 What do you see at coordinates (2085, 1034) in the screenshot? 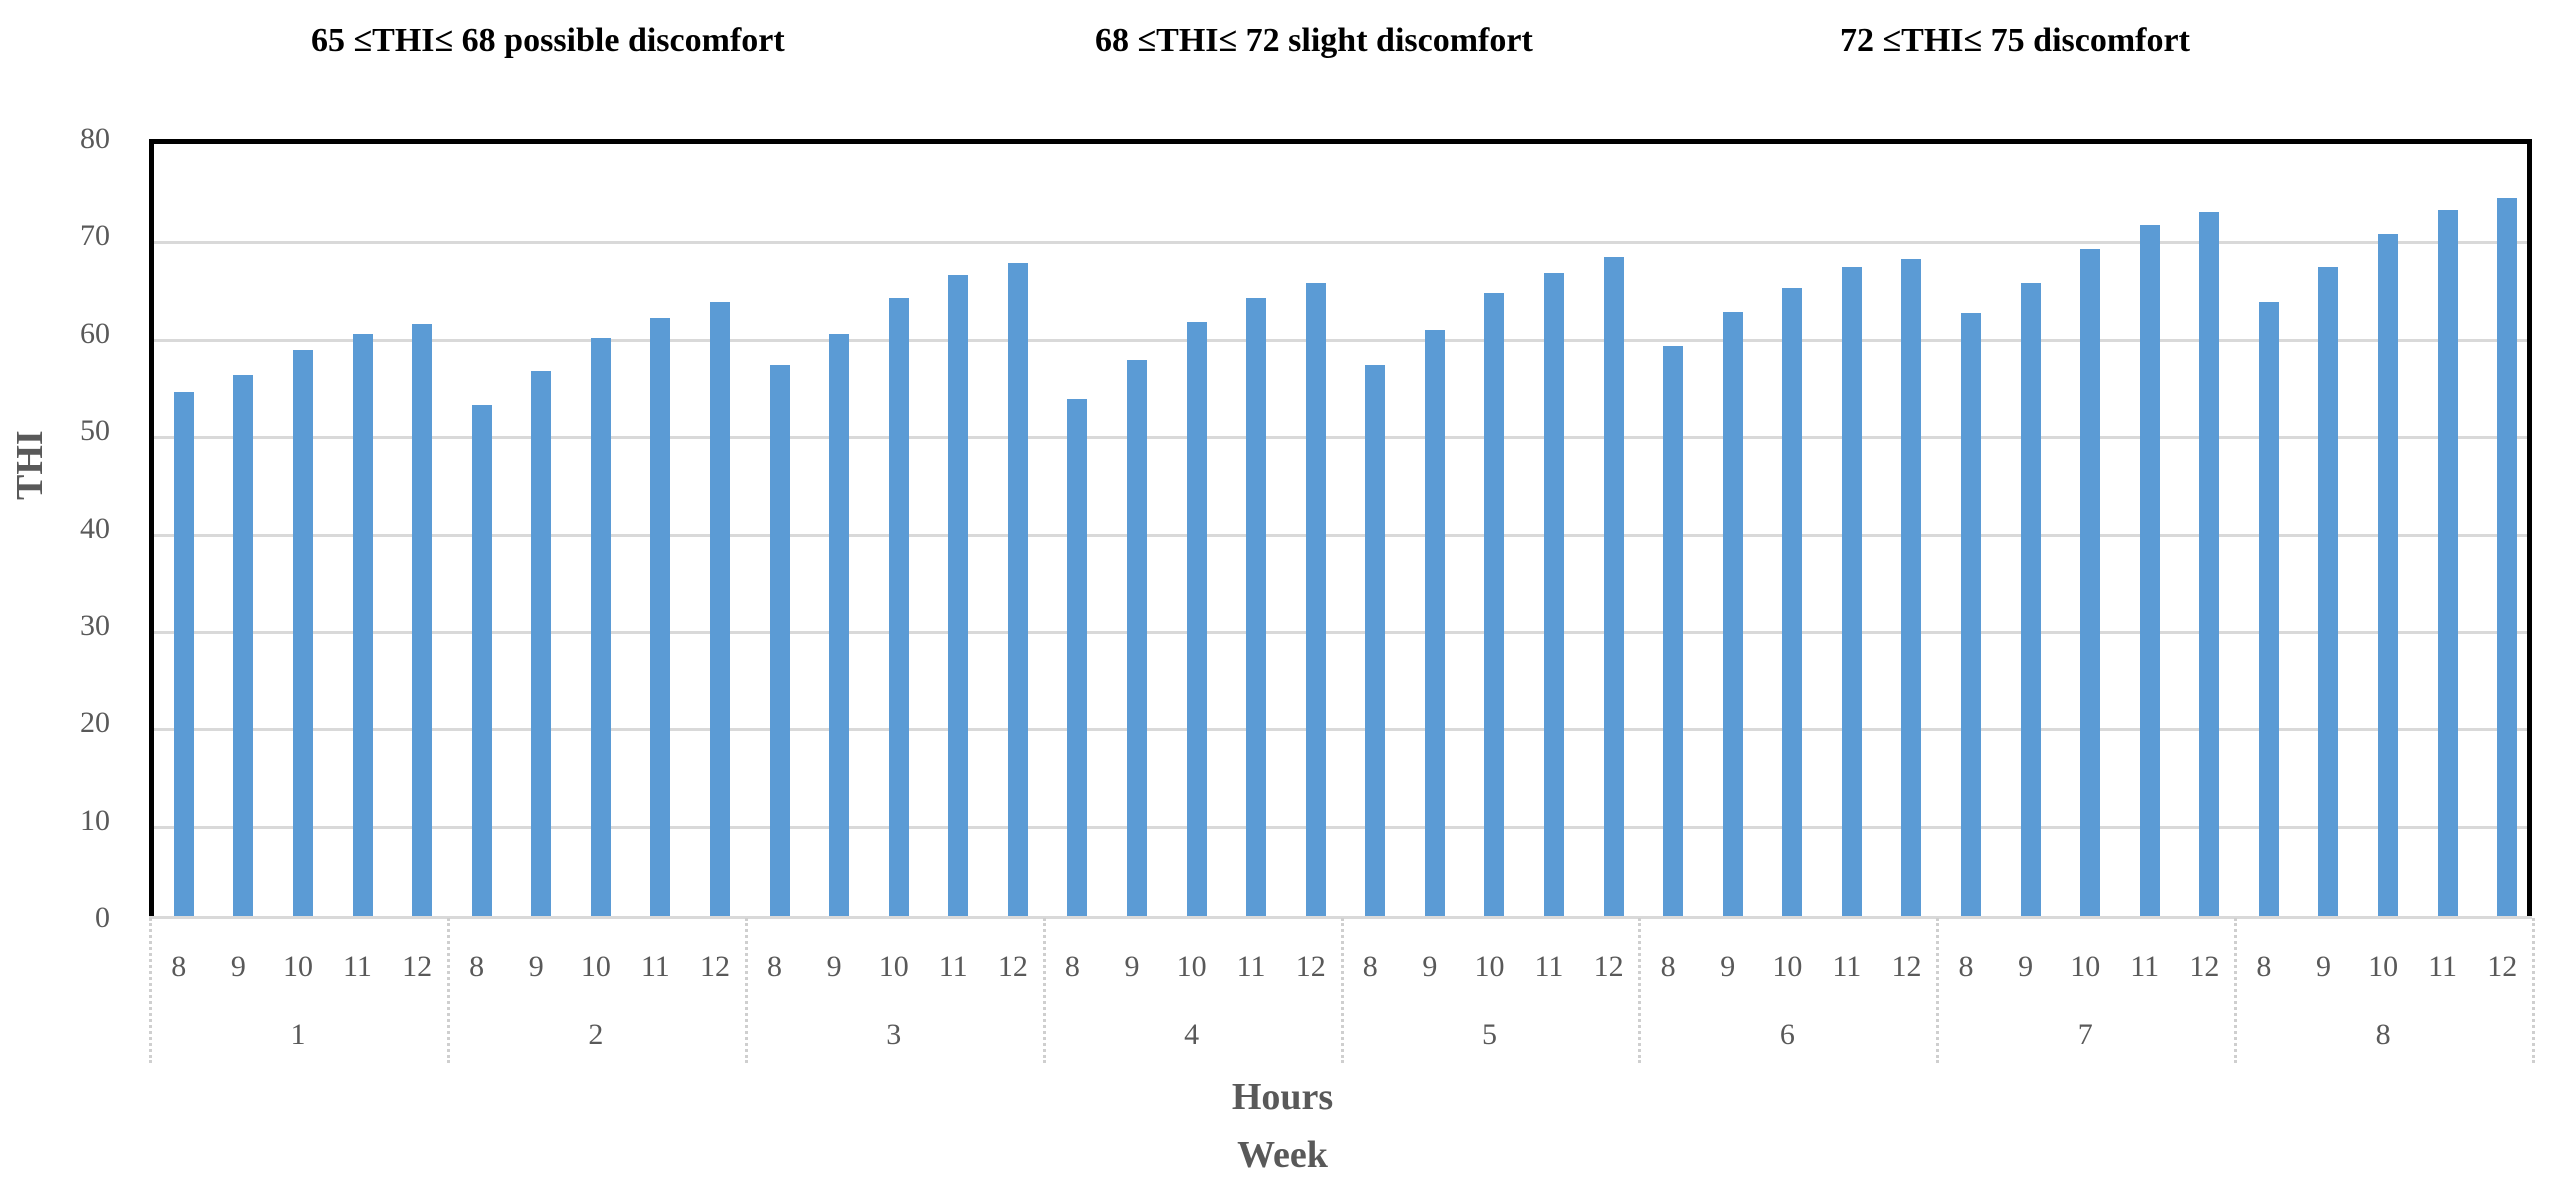
I see `week-tick-label: 7` at bounding box center [2085, 1034].